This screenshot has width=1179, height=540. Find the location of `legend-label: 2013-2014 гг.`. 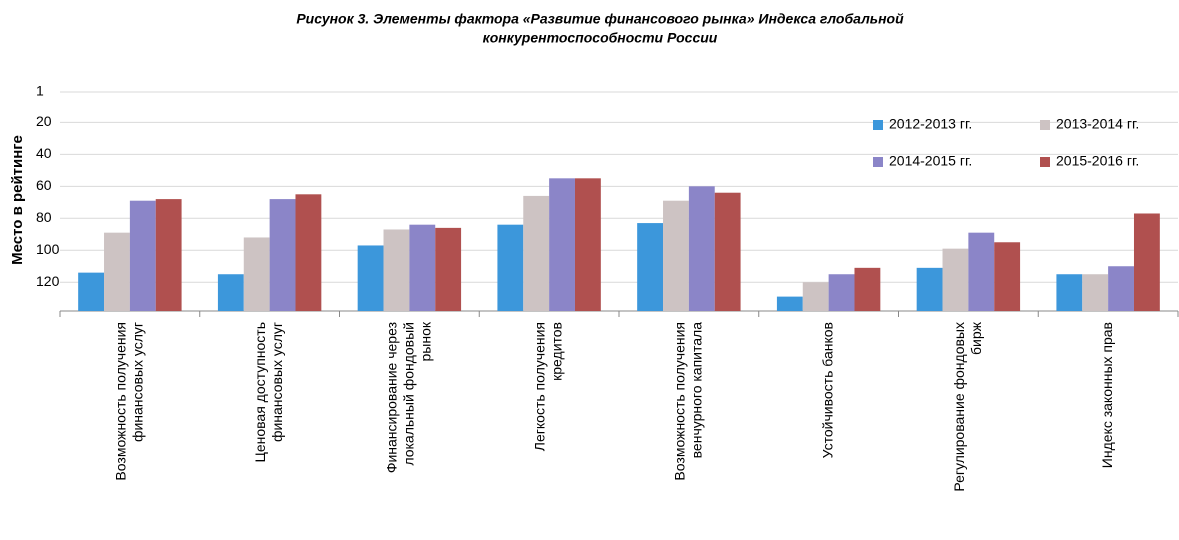

legend-label: 2013-2014 гг. is located at coordinates (1097, 124).